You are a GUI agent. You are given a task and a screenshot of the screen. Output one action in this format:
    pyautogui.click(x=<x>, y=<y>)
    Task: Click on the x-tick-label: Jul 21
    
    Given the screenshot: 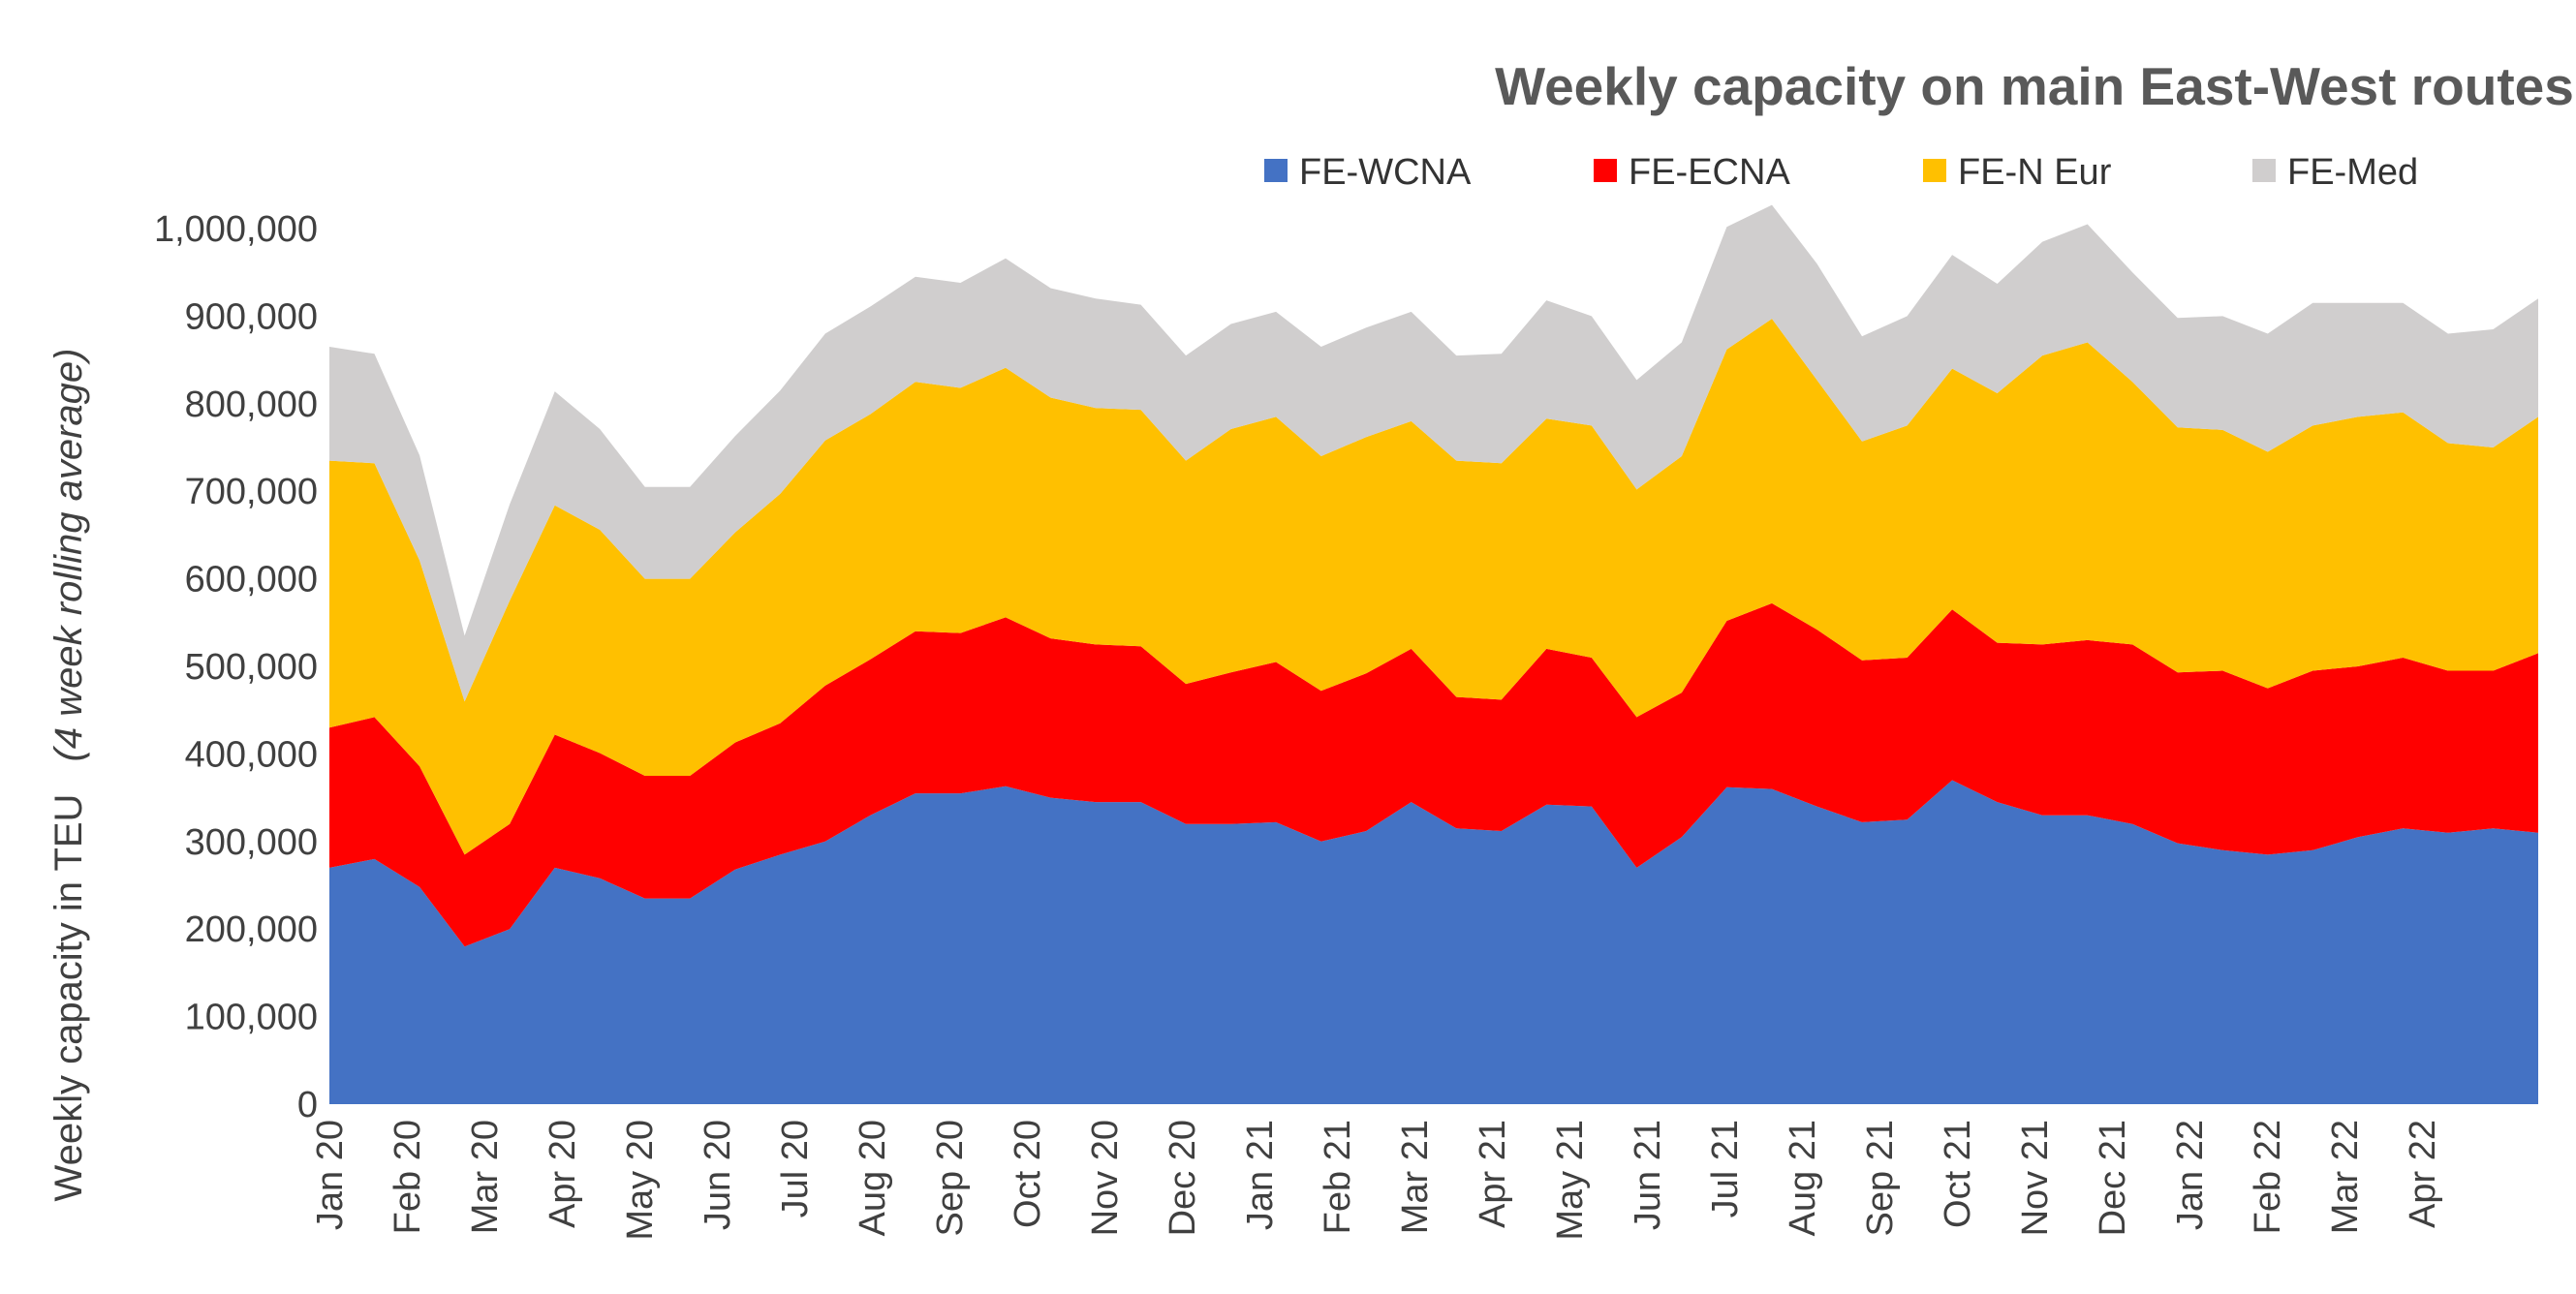 What is the action you would take?
    pyautogui.click(x=1725, y=1168)
    